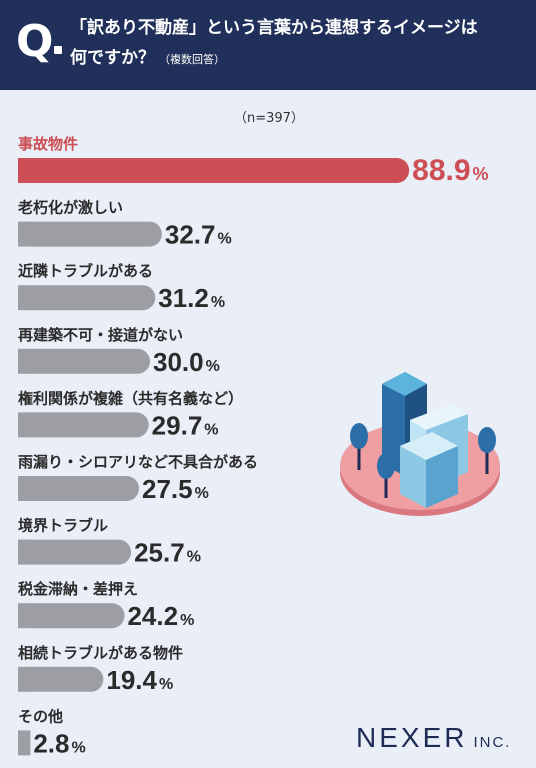 The width and height of the screenshot is (536, 768). Describe the element at coordinates (492, 742) in the screenshot. I see `brand-suffix: INC.` at that location.